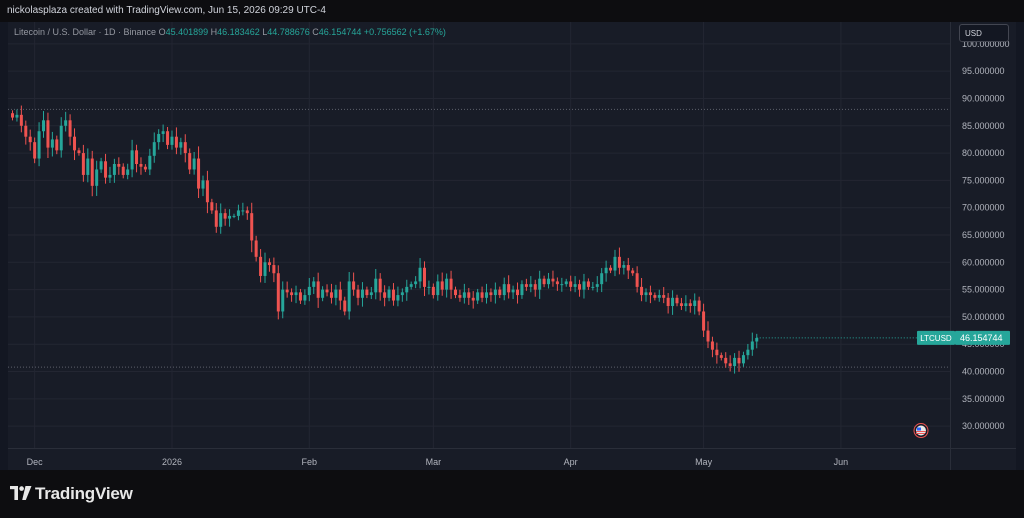  I want to click on high-value: 46.183462, so click(238, 32).